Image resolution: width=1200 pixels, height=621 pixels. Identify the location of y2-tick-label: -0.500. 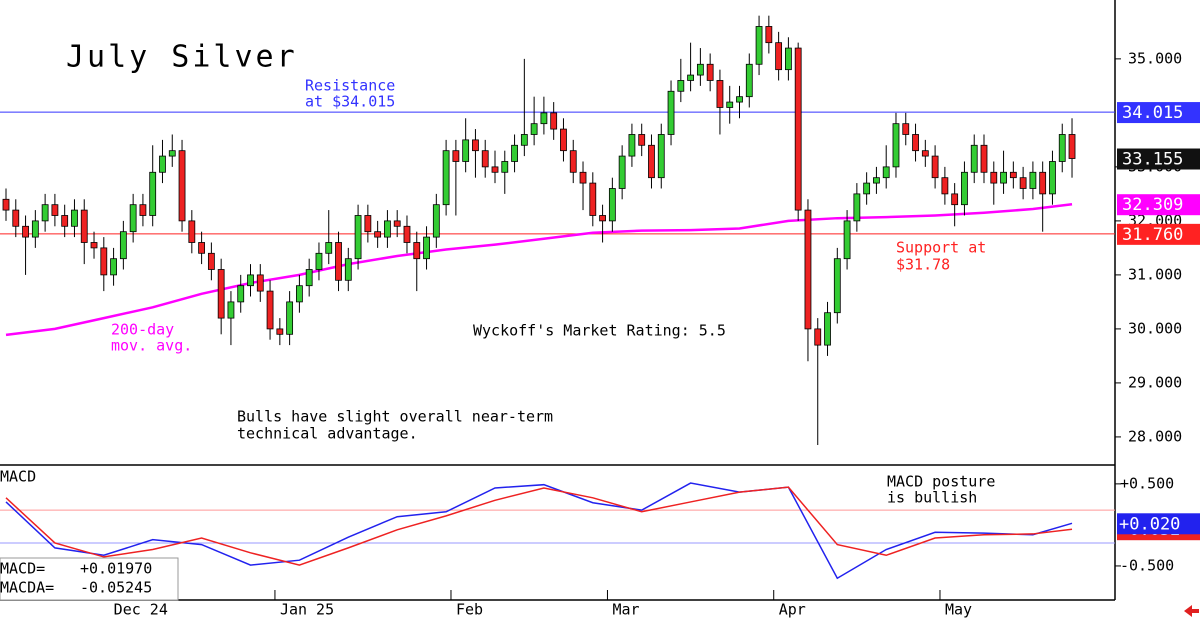
(1147, 565).